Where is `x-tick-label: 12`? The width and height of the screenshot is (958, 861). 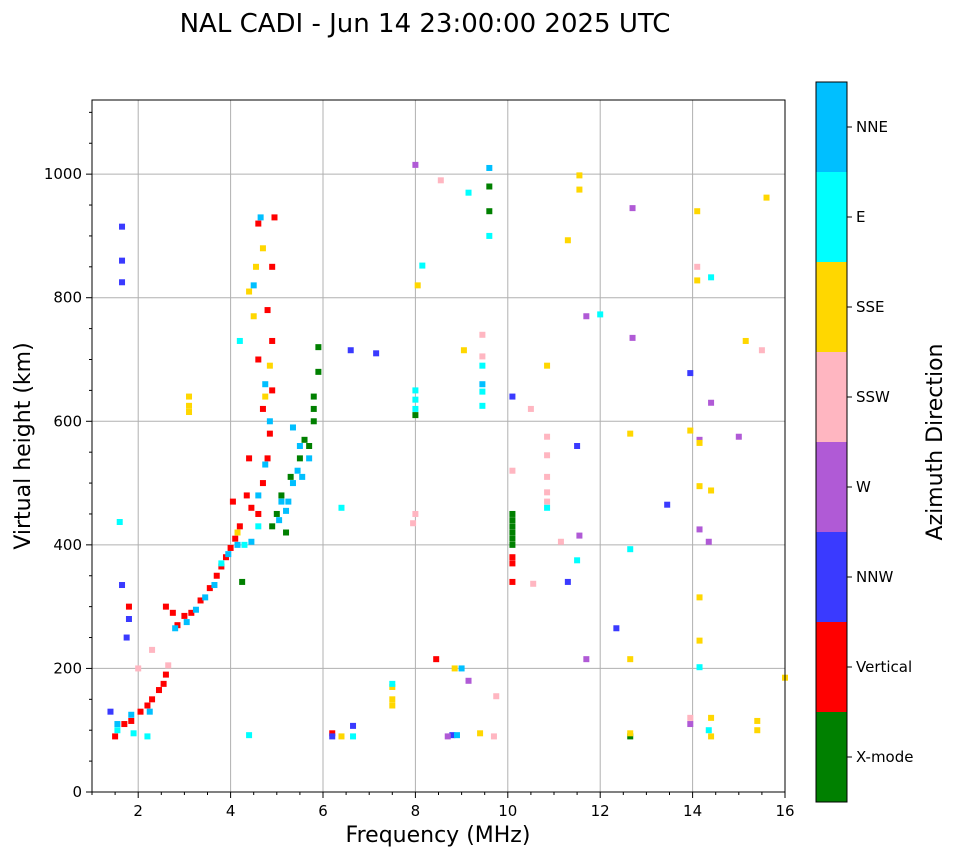
x-tick-label: 12 is located at coordinates (600, 811).